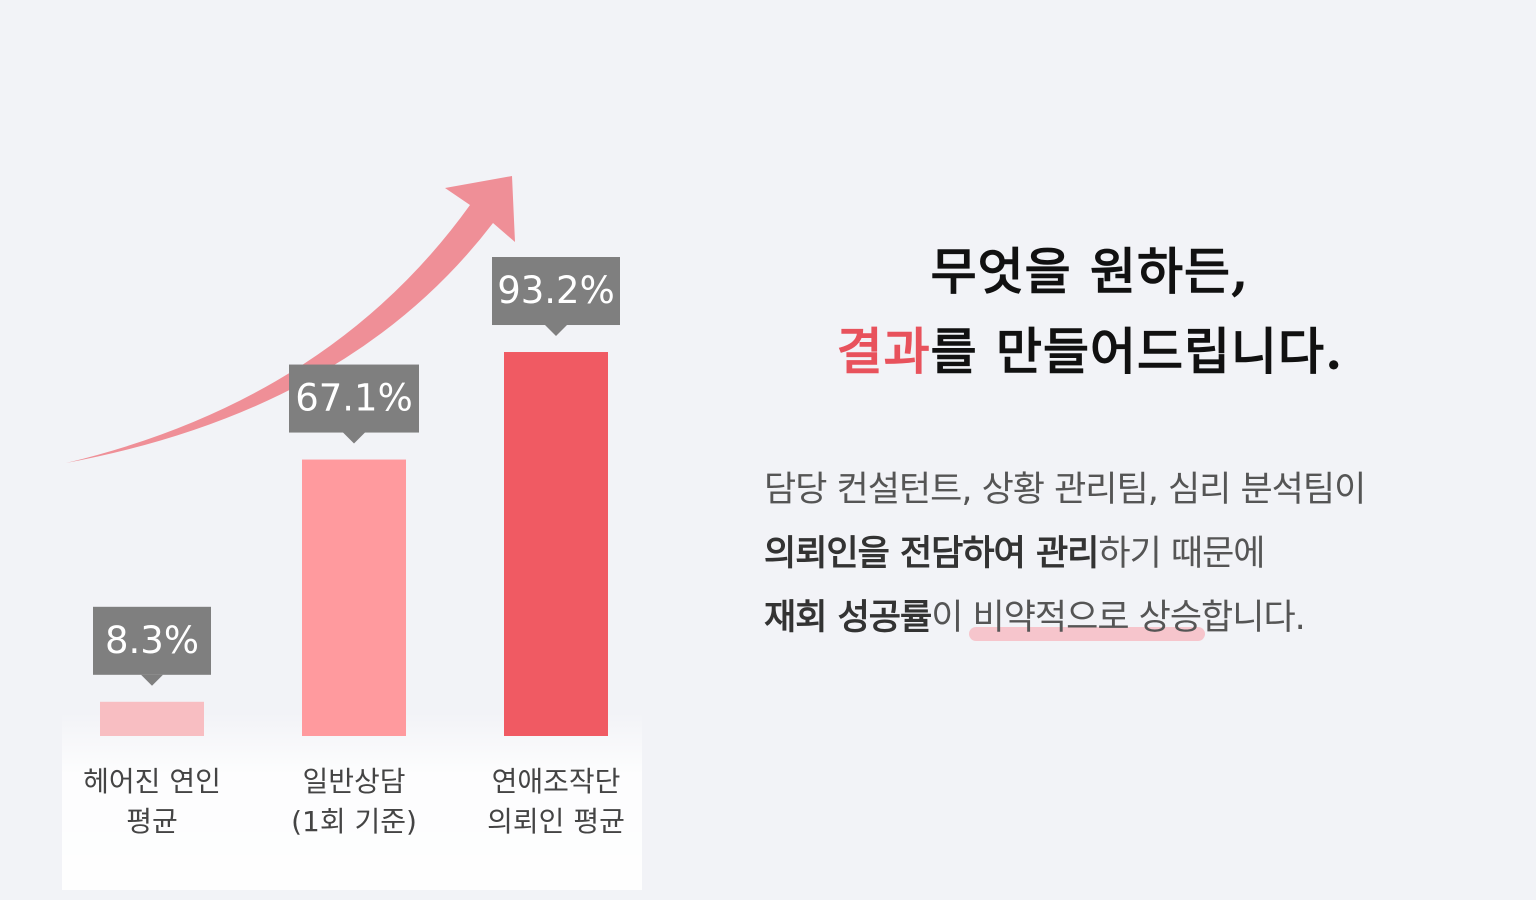 This screenshot has width=1536, height=900. What do you see at coordinates (883, 351) in the screenshot?
I see `headline-accent: 결과` at bounding box center [883, 351].